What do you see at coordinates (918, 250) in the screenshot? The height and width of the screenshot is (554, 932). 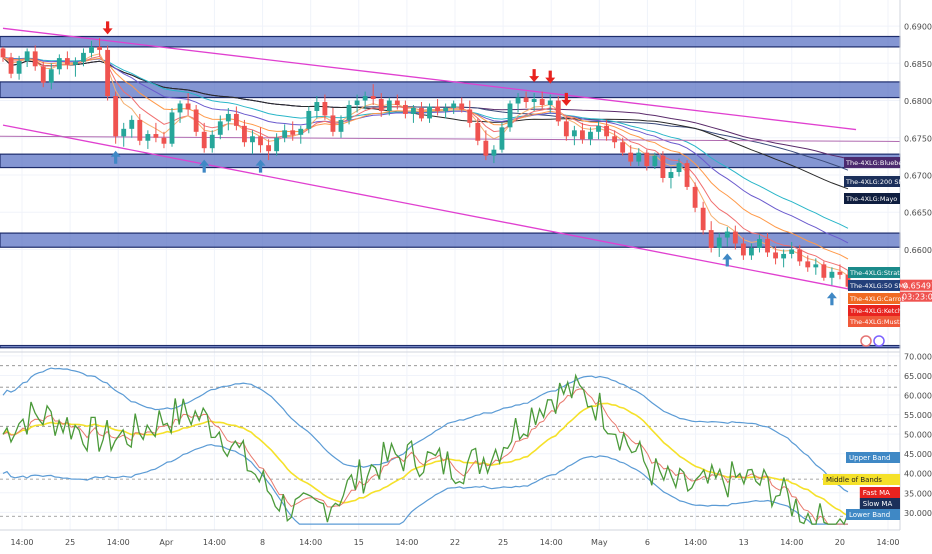 I see `price-tick-label: 0.66000` at bounding box center [918, 250].